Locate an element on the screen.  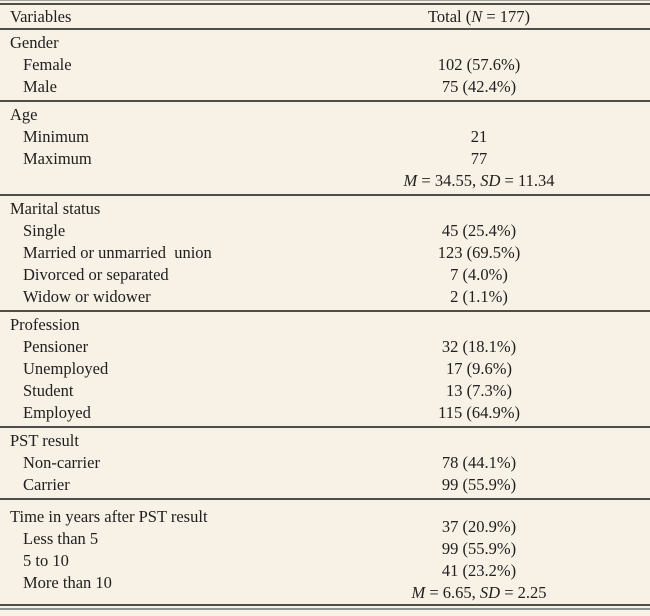
row-value: 78 (44.1%) is located at coordinates (479, 462).